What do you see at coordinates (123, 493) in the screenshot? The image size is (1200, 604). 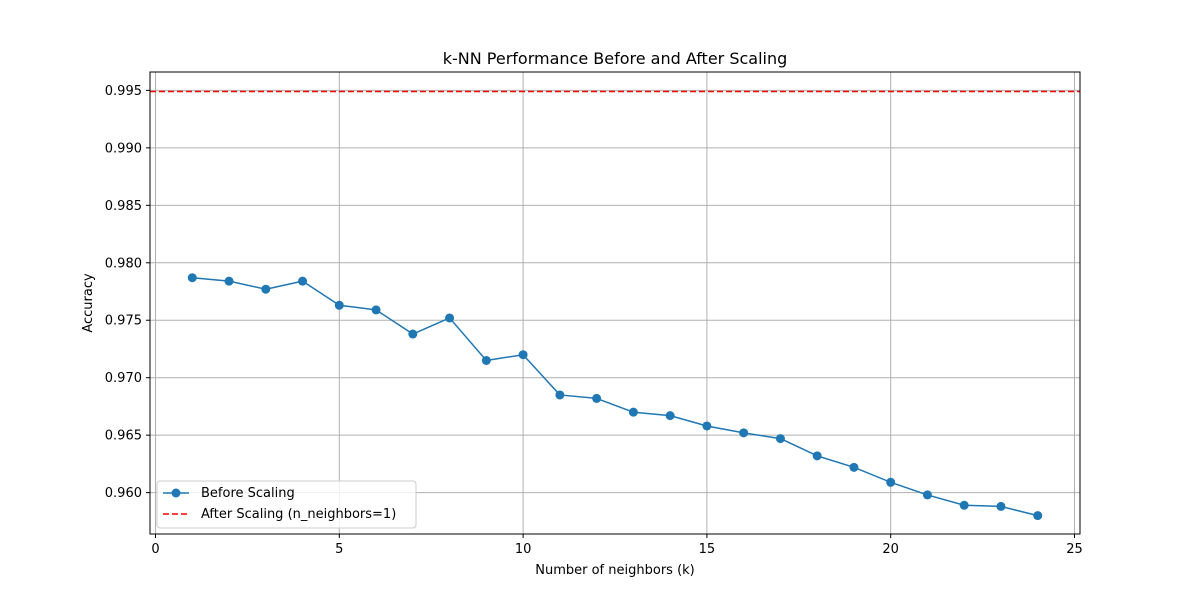 I see `y-tick-label: 0.960` at bounding box center [123, 493].